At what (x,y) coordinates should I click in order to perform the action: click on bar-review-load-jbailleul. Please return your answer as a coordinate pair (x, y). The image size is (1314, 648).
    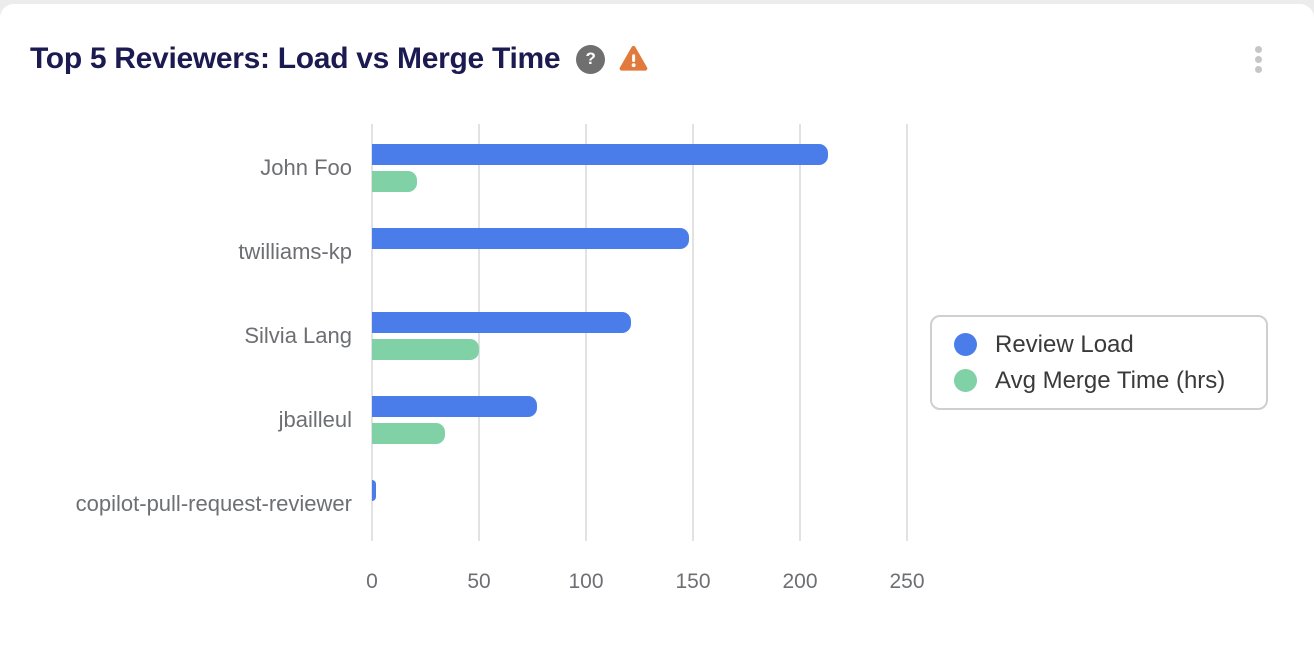
    Looking at the image, I should click on (454, 406).